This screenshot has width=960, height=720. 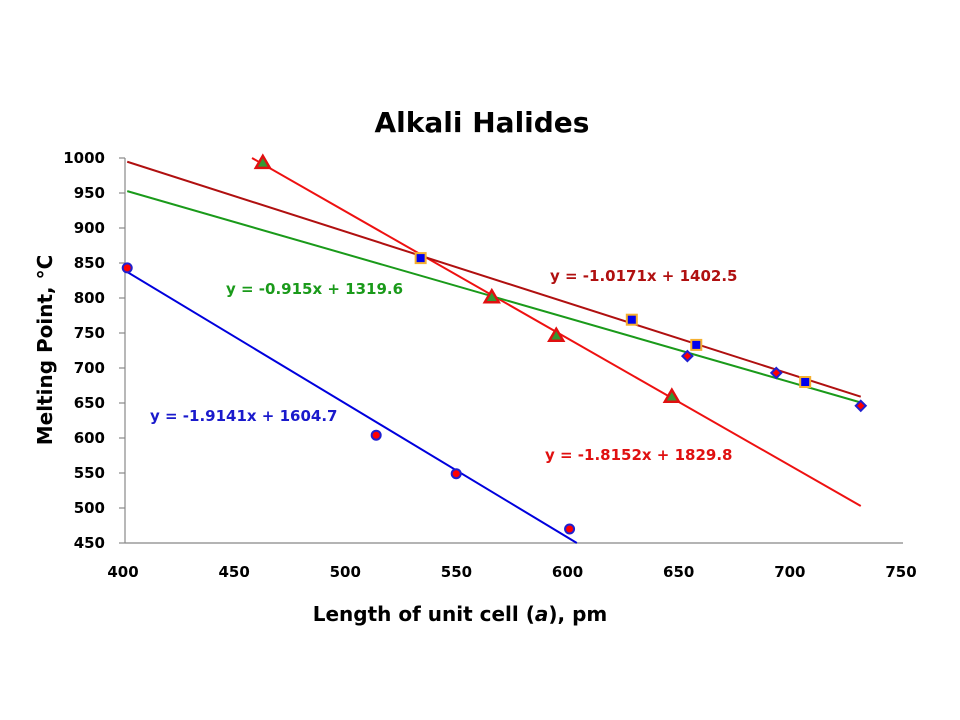 I want to click on x-tick-label: 400, so click(x=122, y=572).